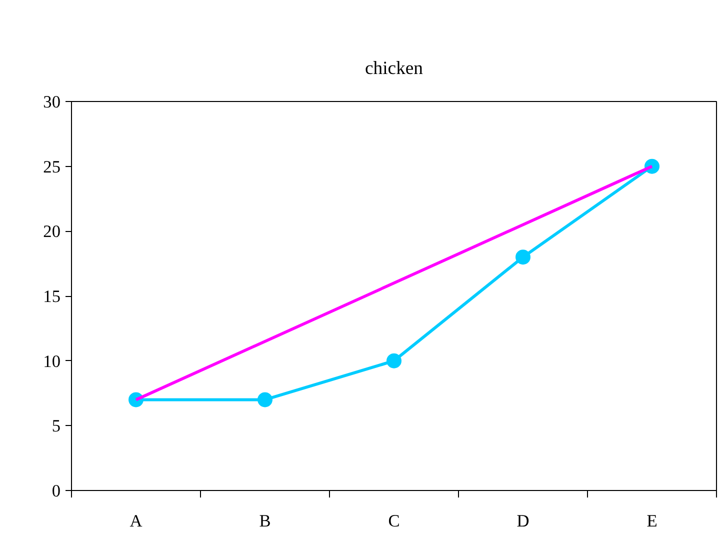 The width and height of the screenshot is (721, 547). What do you see at coordinates (51, 361) in the screenshot?
I see `y-tick-label: 10` at bounding box center [51, 361].